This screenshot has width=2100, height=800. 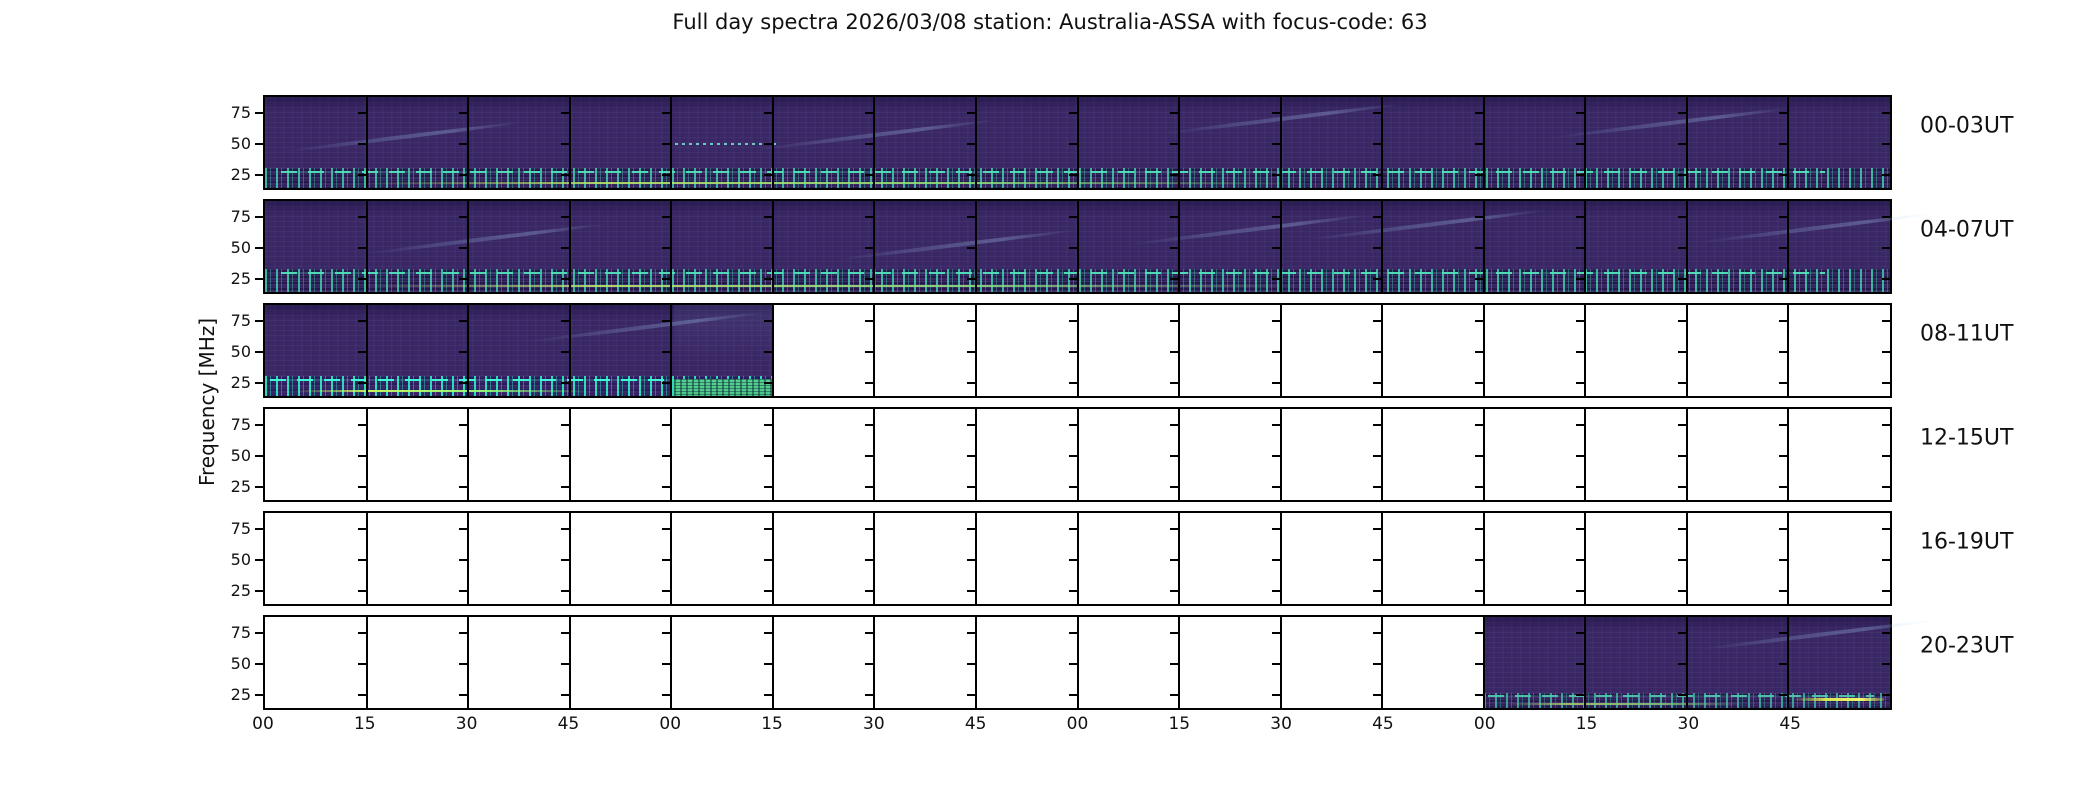 I want to click on light-patch, so click(x=723, y=331).